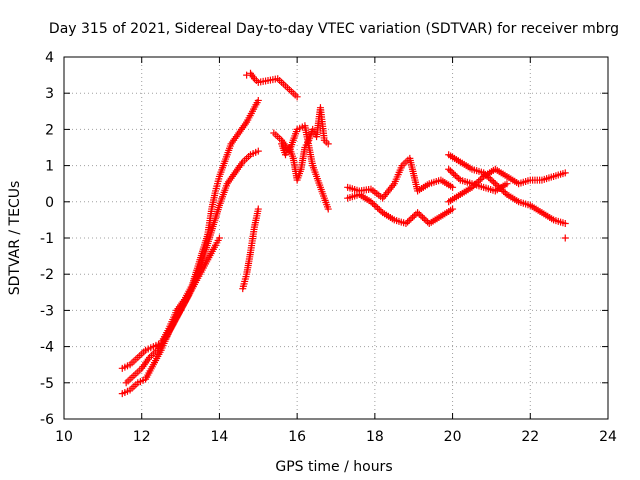 This screenshot has width=640, height=480. I want to click on x-tick-label: 14, so click(220, 437).